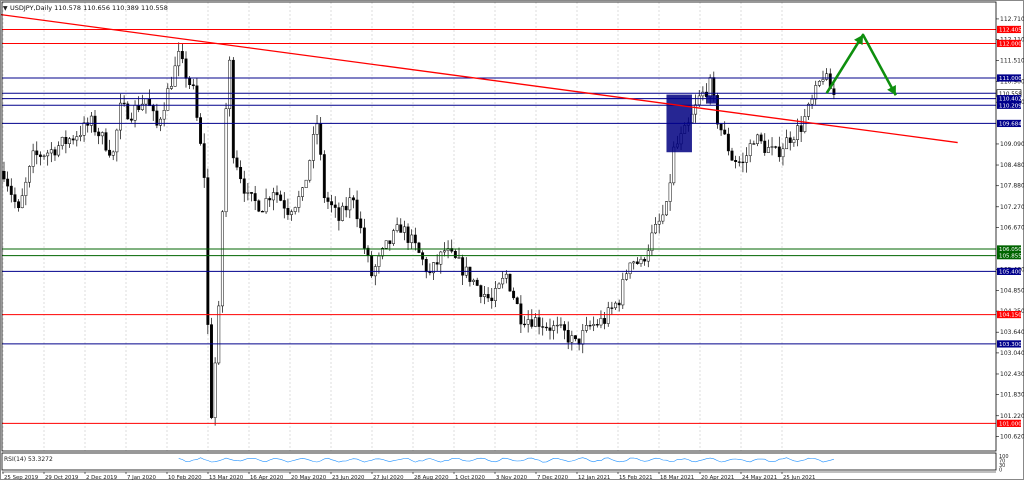 This screenshot has height=480, width=1024. Describe the element at coordinates (102, 477) in the screenshot. I see `date-tick-label: 2 Dec 2019` at that location.